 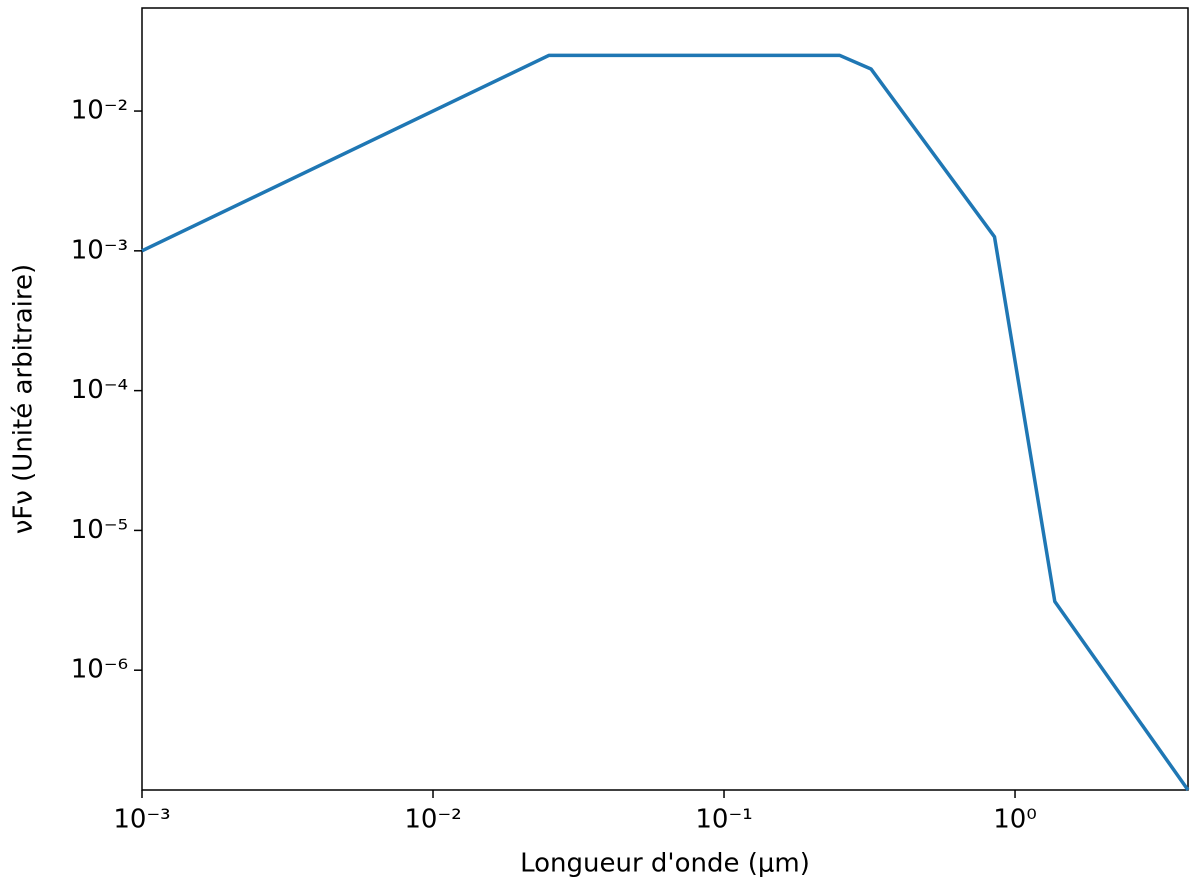 I want to click on y-tick-label: 10⁻⁵, so click(x=99, y=530).